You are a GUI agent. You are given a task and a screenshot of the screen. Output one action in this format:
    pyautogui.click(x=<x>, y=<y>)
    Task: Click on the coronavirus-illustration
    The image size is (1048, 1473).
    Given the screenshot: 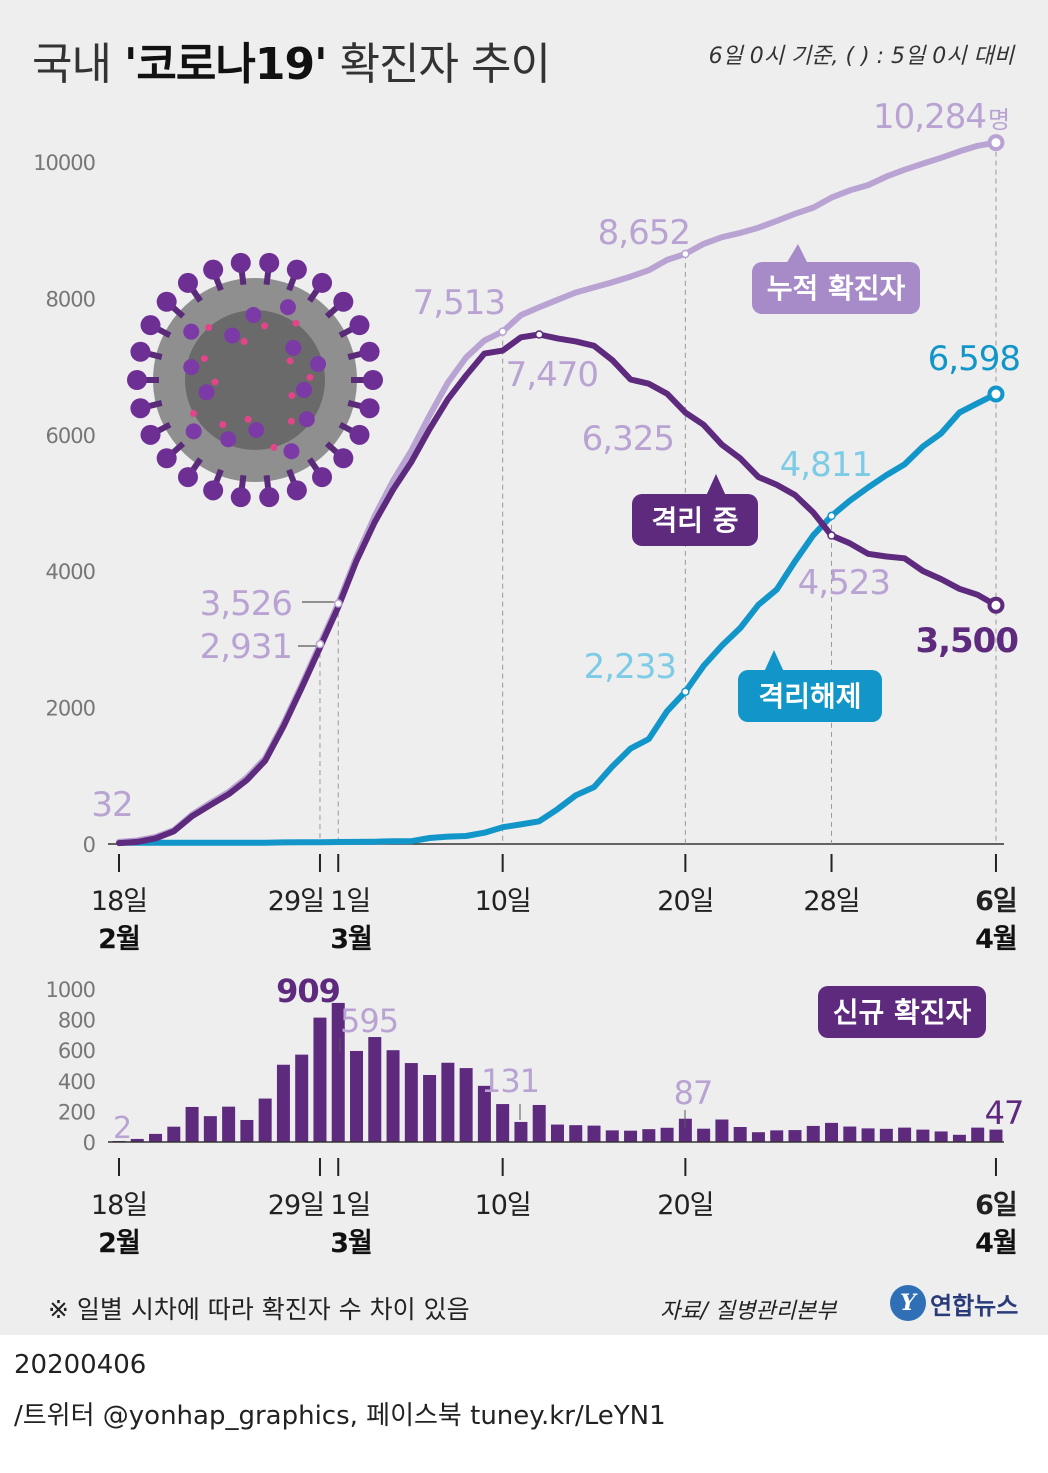 What is the action you would take?
    pyautogui.click(x=255, y=380)
    